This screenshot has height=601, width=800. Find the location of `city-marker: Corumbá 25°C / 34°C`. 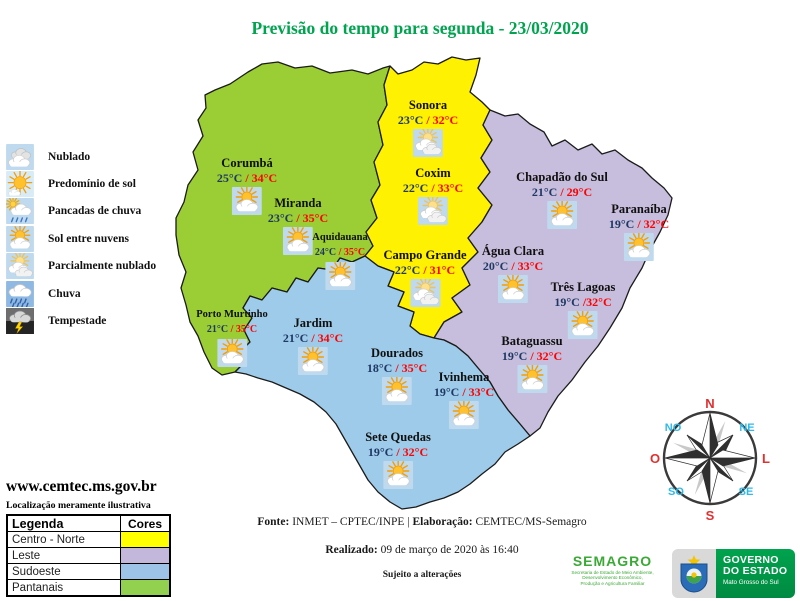

city-marker: Corumbá 25°C / 34°C is located at coordinates (247, 187).